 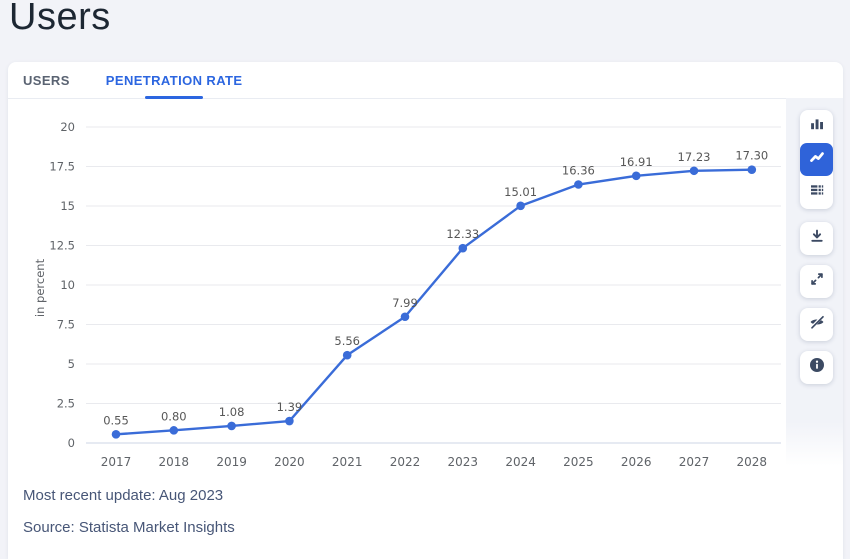 What do you see at coordinates (636, 462) in the screenshot?
I see `x-tick-label: 2026` at bounding box center [636, 462].